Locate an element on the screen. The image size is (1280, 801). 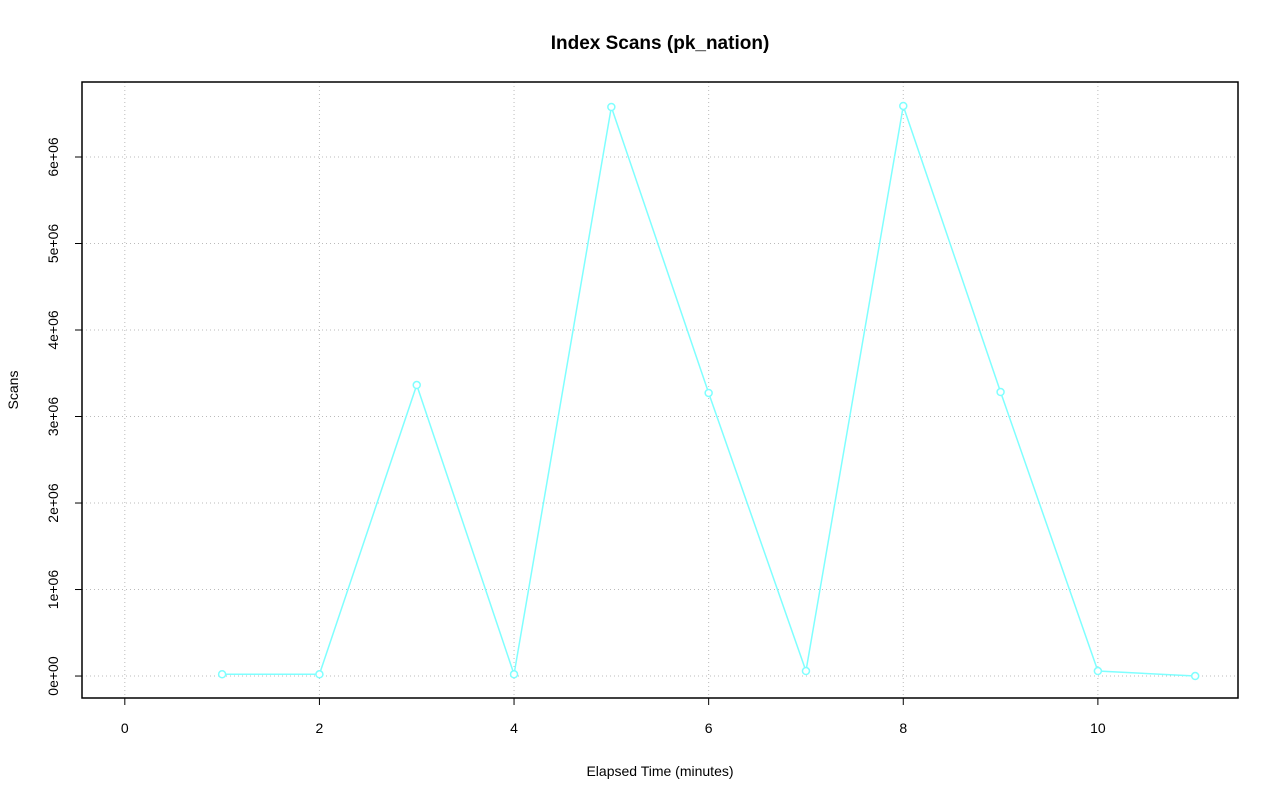
y-axis-label: Scans is located at coordinates (13, 390).